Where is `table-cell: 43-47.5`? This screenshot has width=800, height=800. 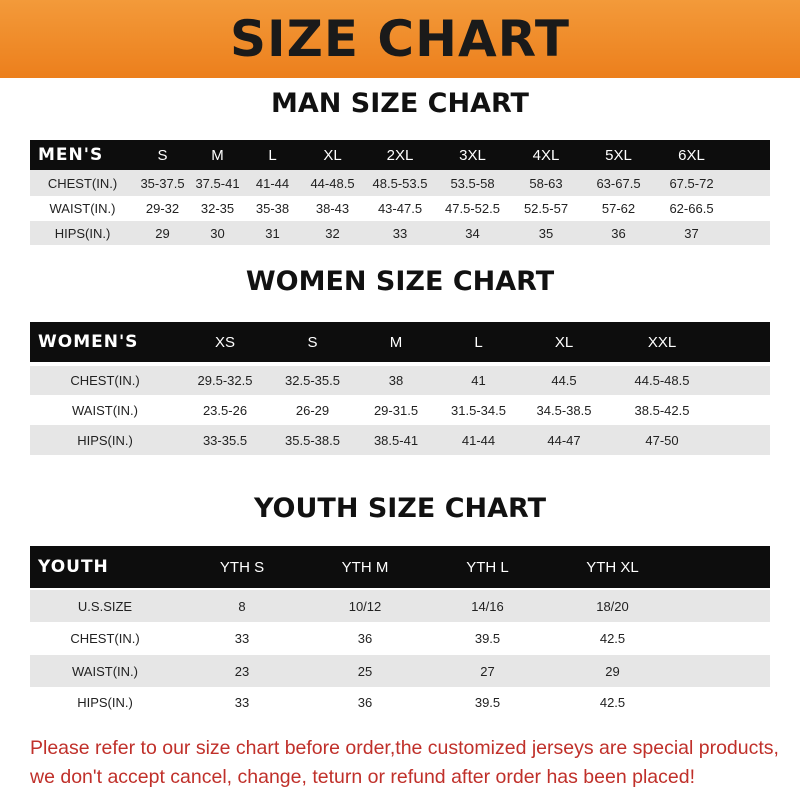 table-cell: 43-47.5 is located at coordinates (400, 208).